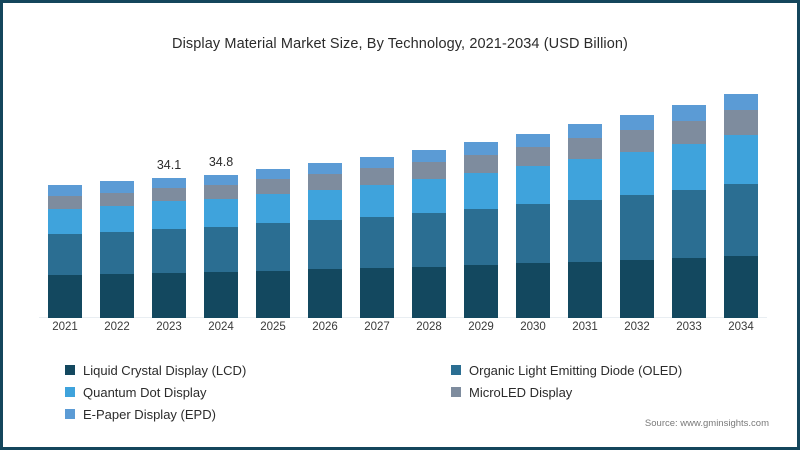 The image size is (800, 450). Describe the element at coordinates (165, 370) in the screenshot. I see `legend-item-label: Liquid Crystal Display (LCD)` at that location.